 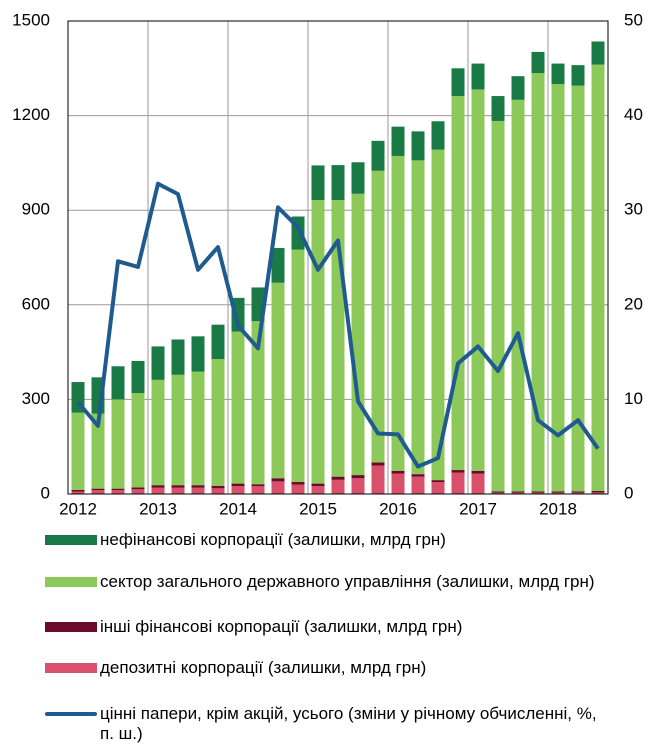 I want to click on x-tick-label: 2018, so click(x=558, y=508).